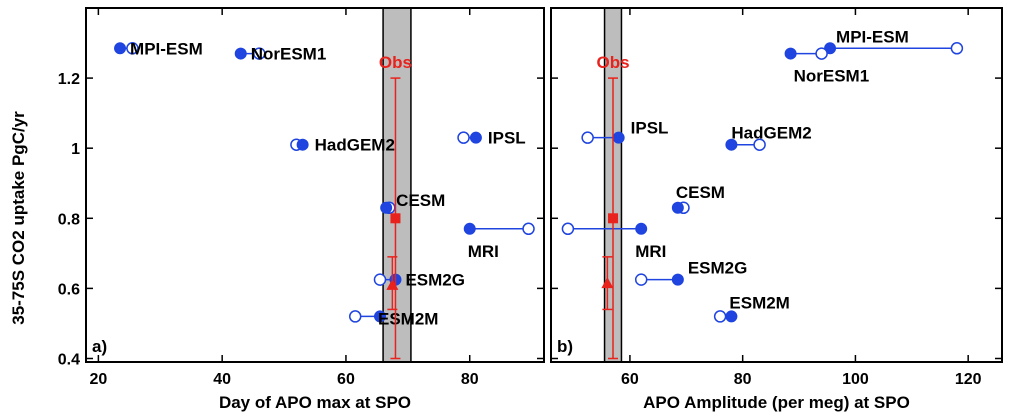 This screenshot has width=1010, height=415. What do you see at coordinates (315, 402) in the screenshot?
I see `x-axis-label: Day of APO max at SPO` at bounding box center [315, 402].